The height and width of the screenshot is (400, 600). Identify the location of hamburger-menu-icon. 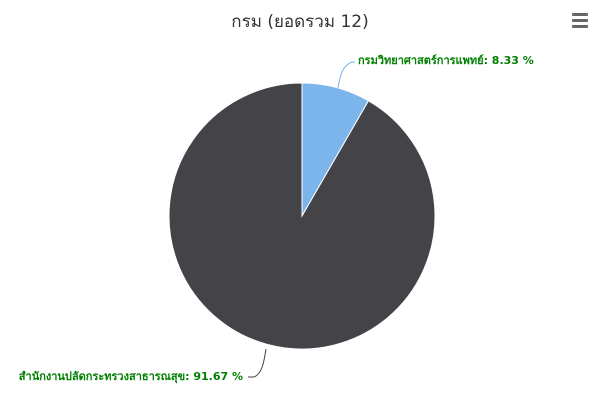
(580, 21).